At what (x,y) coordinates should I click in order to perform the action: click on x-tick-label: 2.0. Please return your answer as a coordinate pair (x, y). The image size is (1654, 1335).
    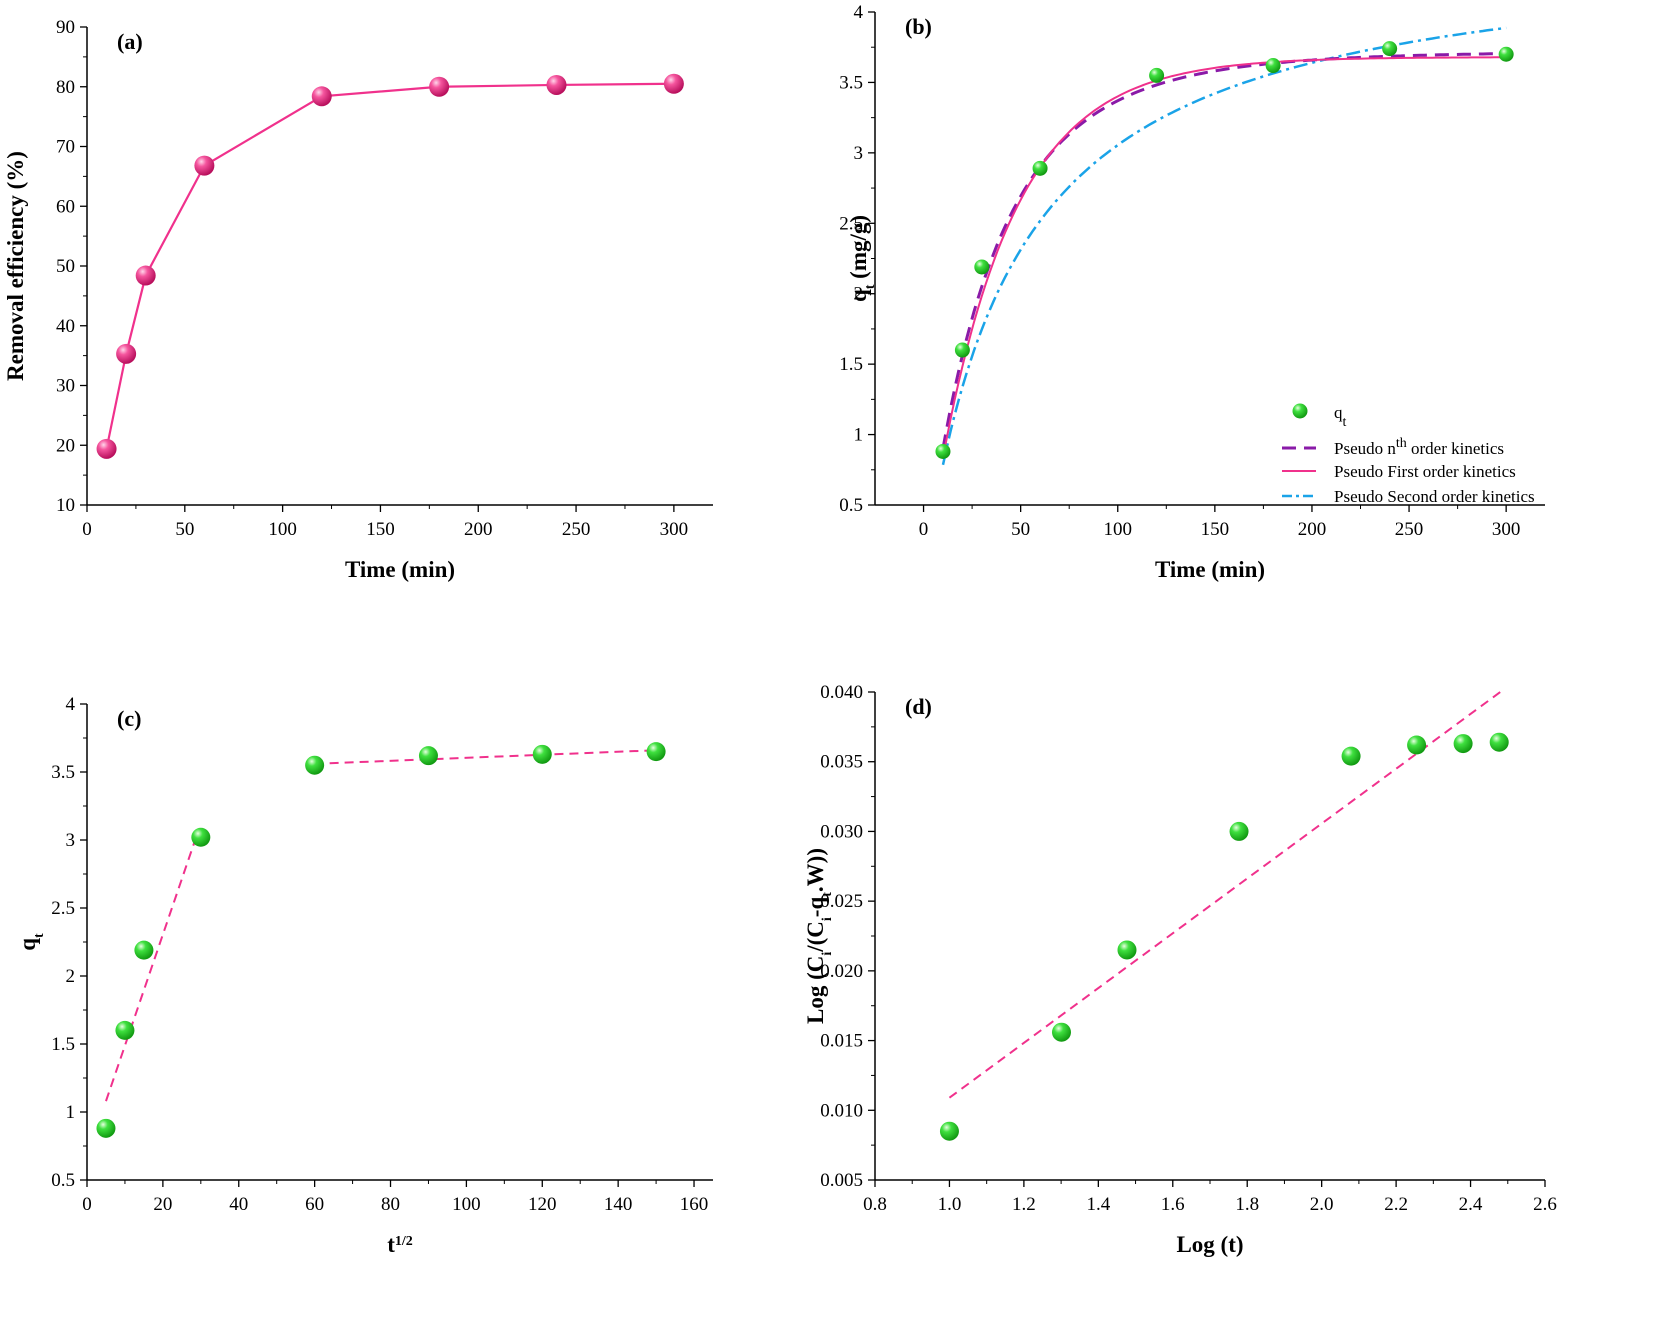
    Looking at the image, I should click on (1322, 1204).